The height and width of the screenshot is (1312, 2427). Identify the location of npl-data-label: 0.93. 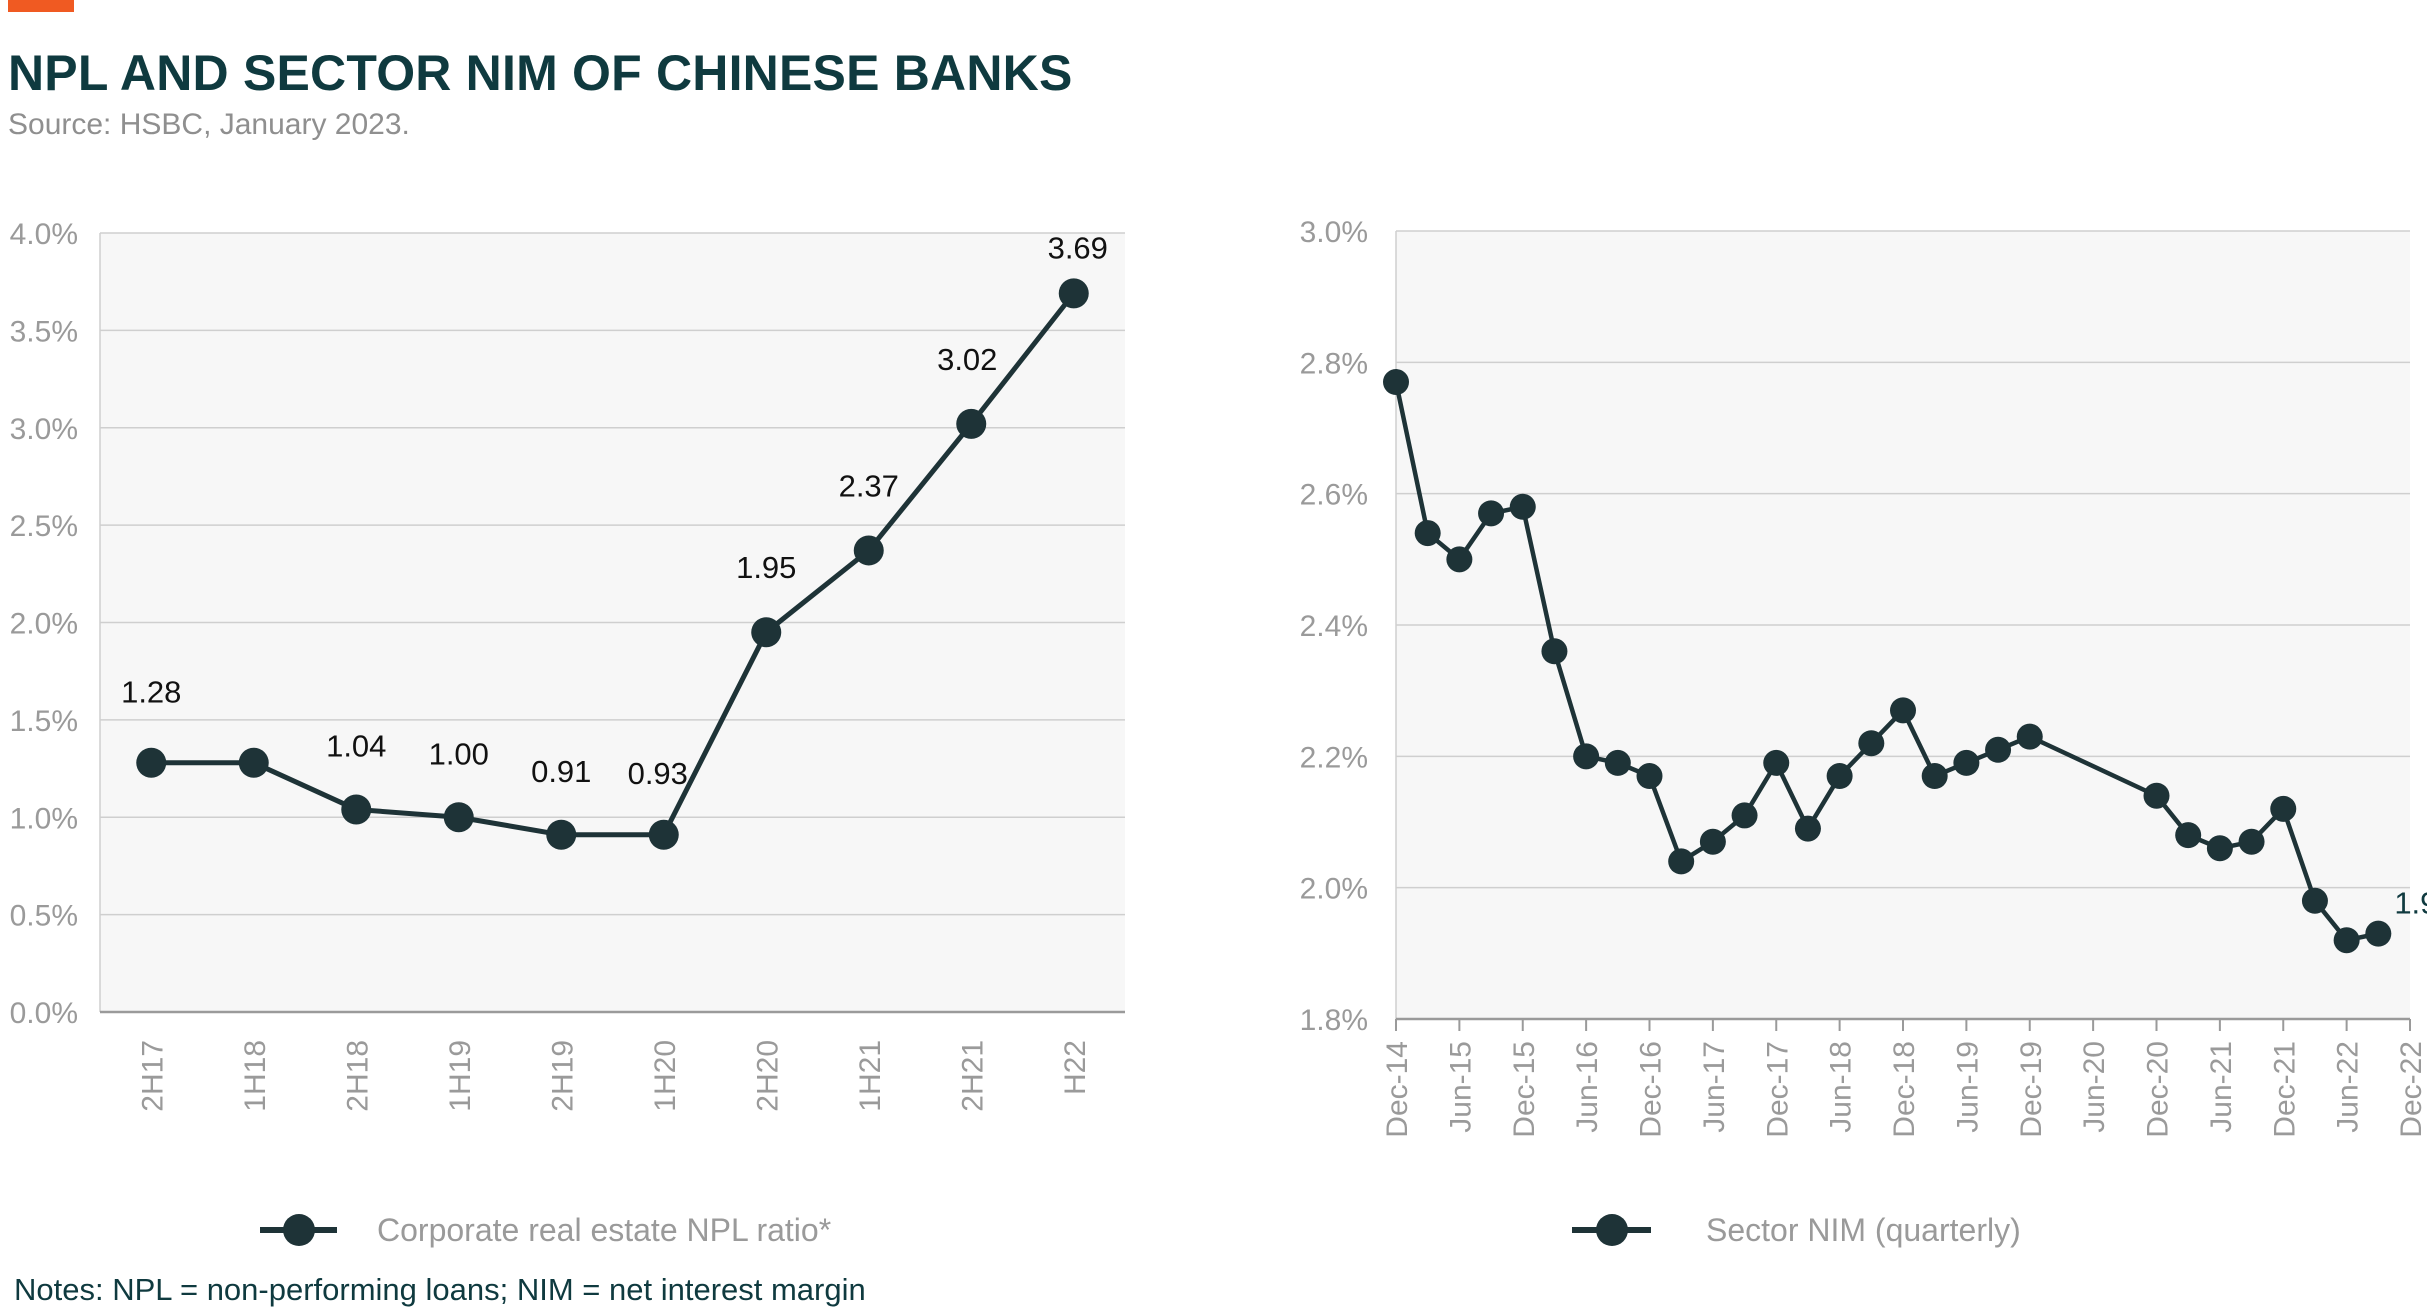
(658, 773).